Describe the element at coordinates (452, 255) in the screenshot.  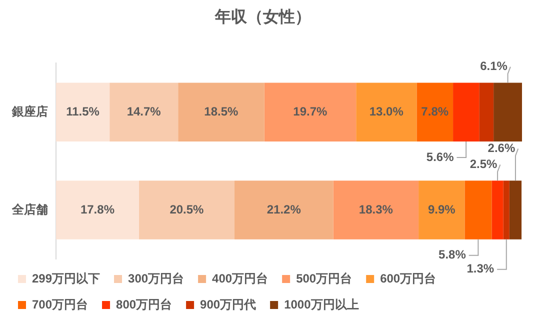
I see `data-label: 5.8%` at that location.